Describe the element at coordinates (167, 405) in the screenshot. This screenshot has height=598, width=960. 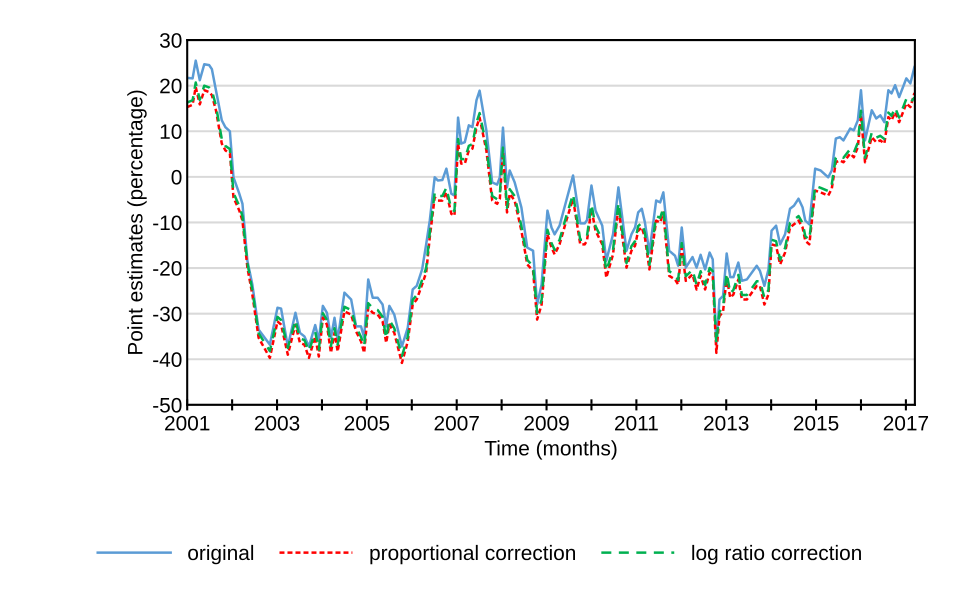
I see `y-tick-label: -50` at that location.